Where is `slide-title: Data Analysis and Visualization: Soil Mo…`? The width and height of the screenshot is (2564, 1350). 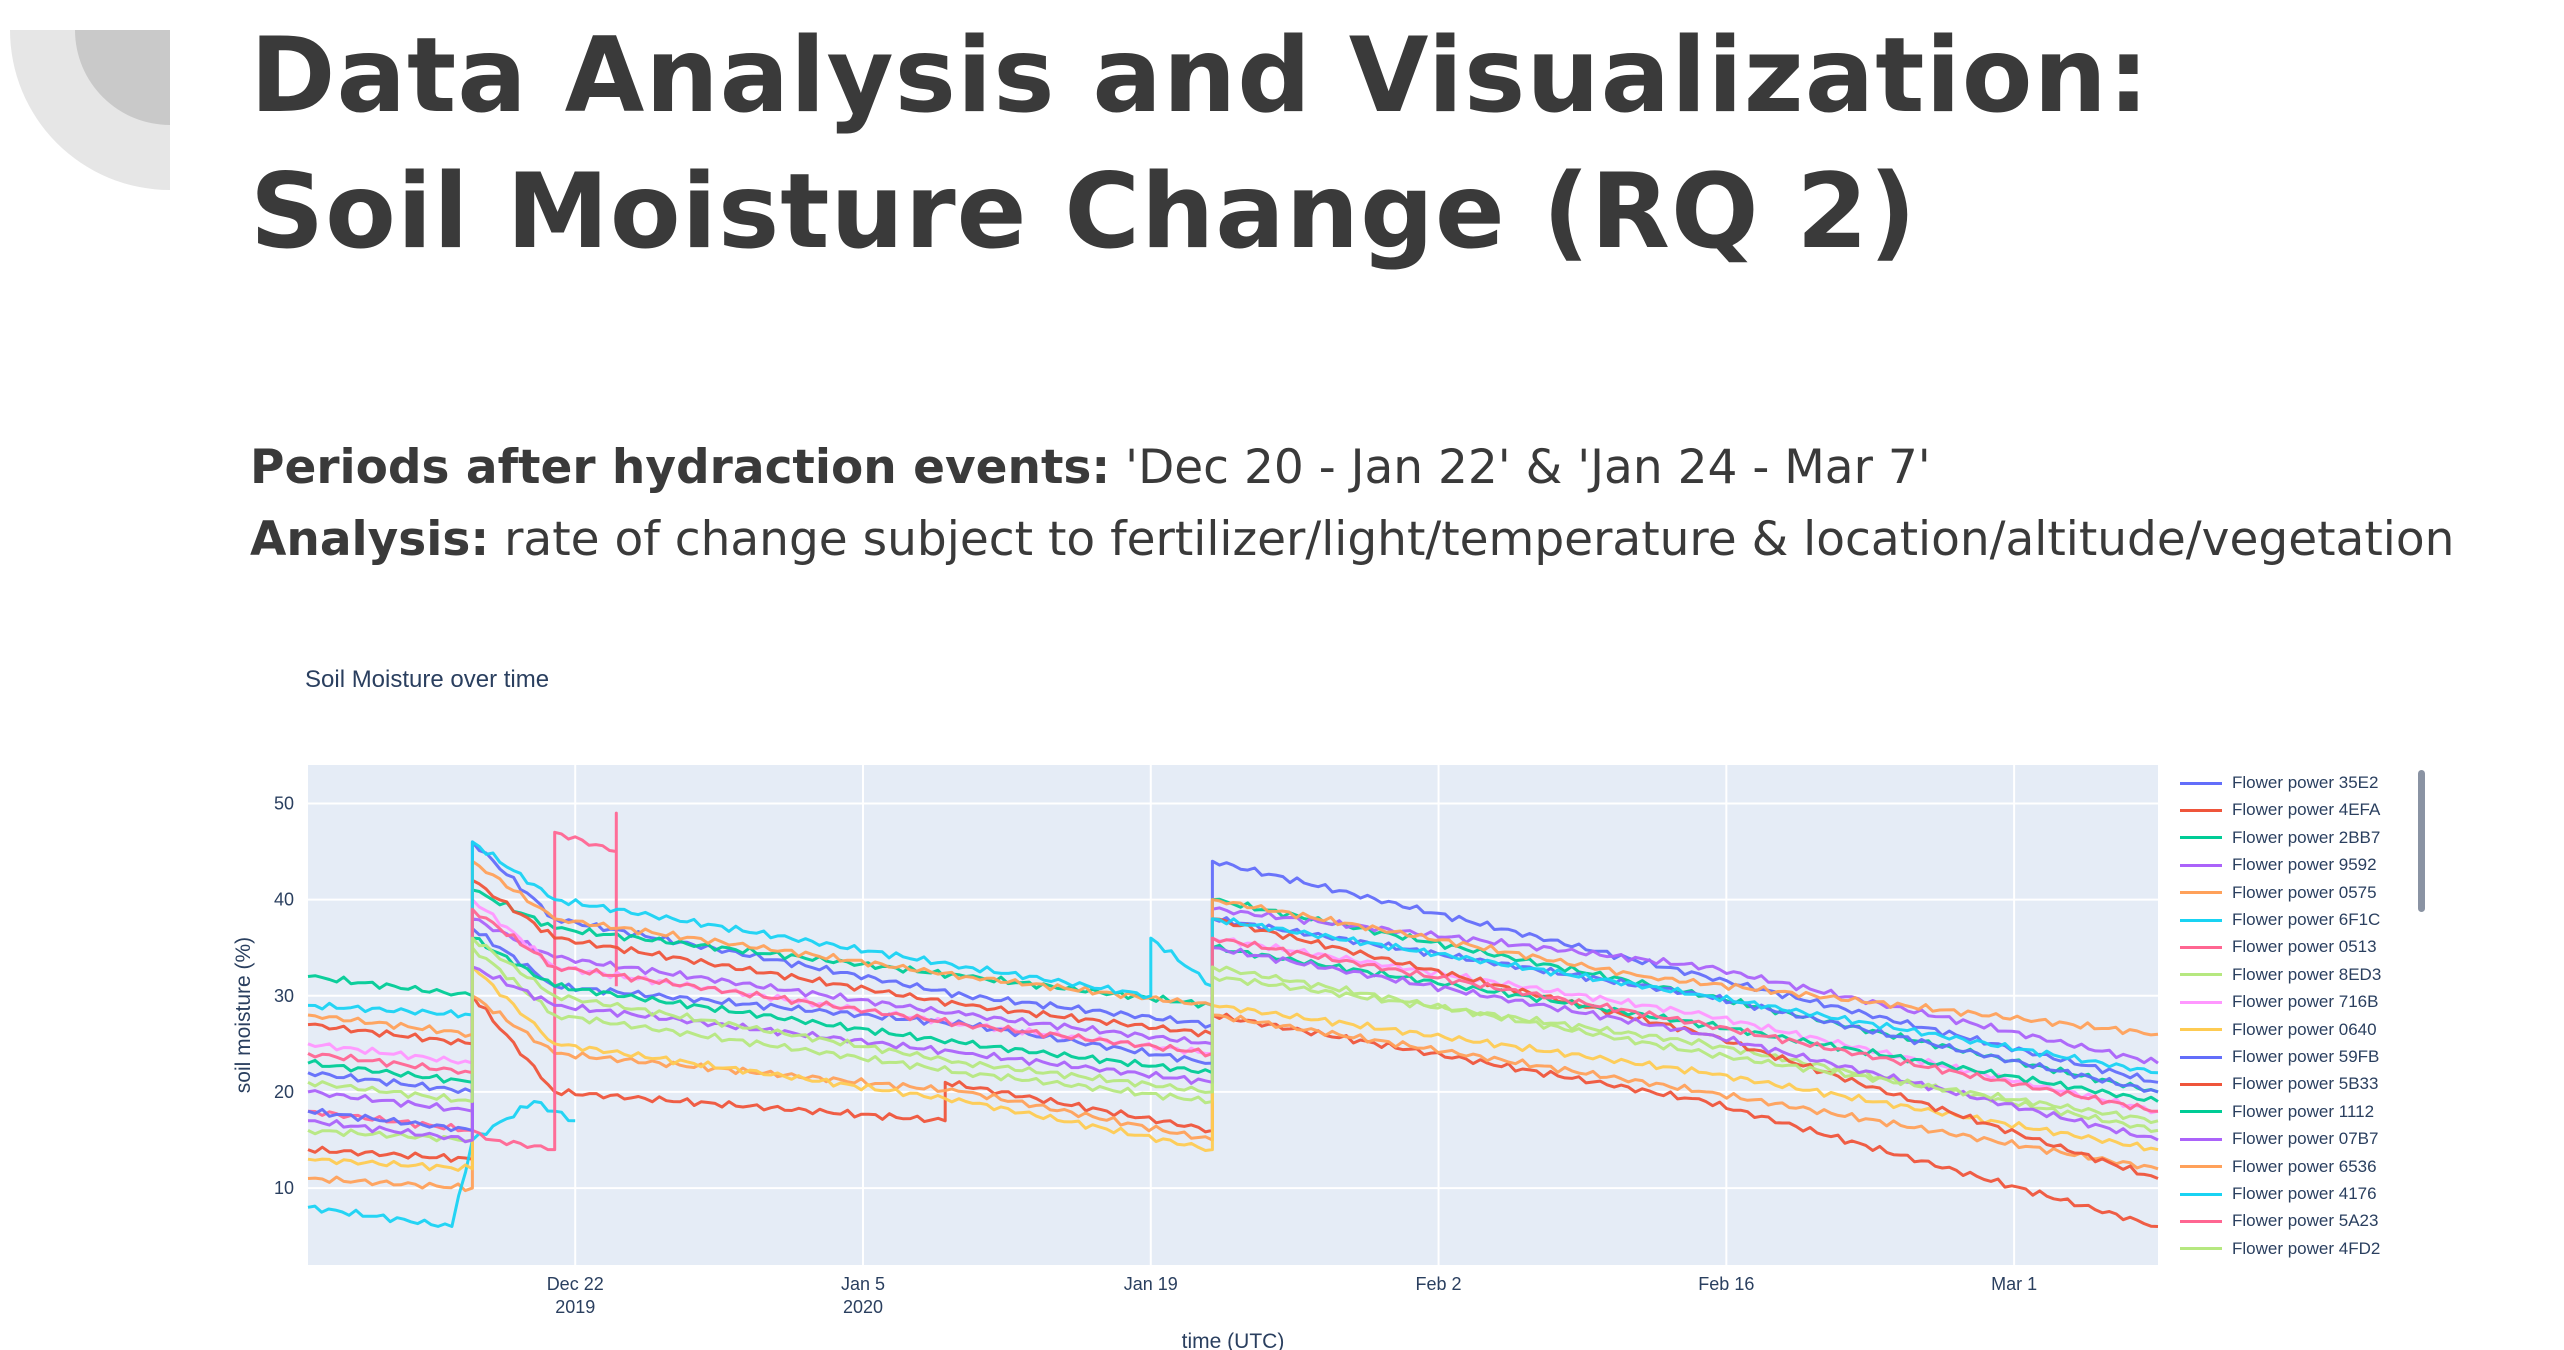
slide-title: Data Analysis and Visualization: Soil Mo… is located at coordinates (1200, 144).